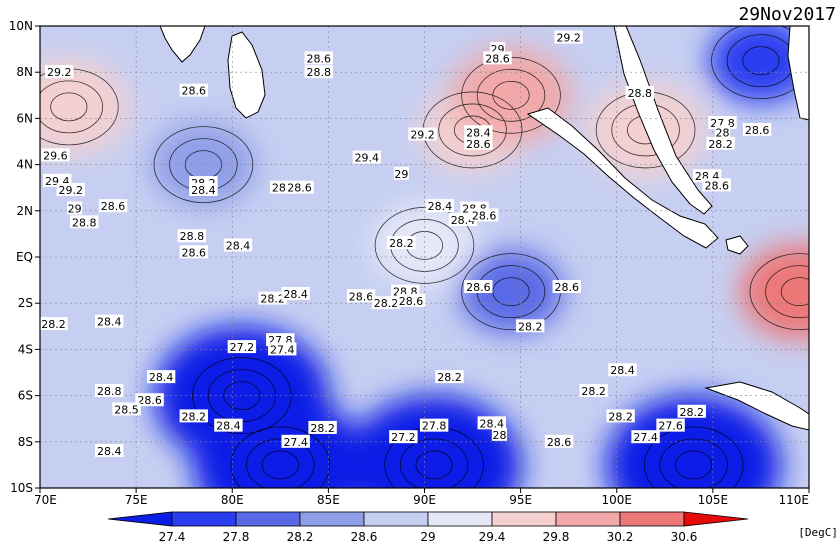 Image resolution: width=840 pixels, height=544 pixels. Describe the element at coordinates (424, 500) in the screenshot. I see `lon-tick-label: 90E` at that location.